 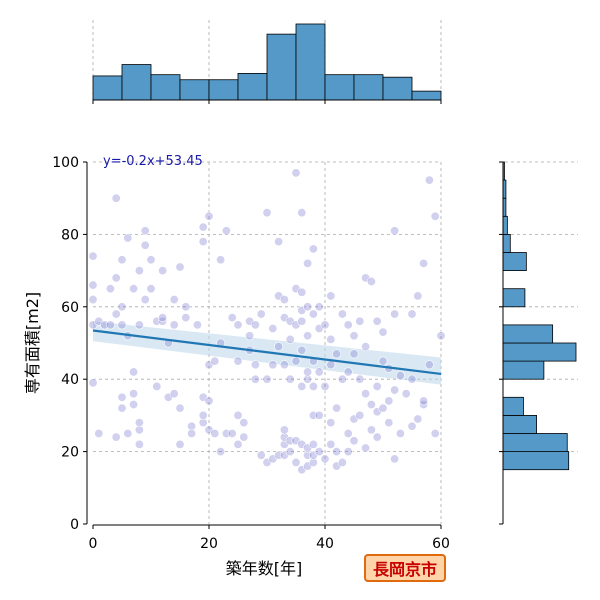 What do you see at coordinates (153, 161) in the screenshot?
I see `regression-equation: y=-0.2x+53.45` at bounding box center [153, 161].